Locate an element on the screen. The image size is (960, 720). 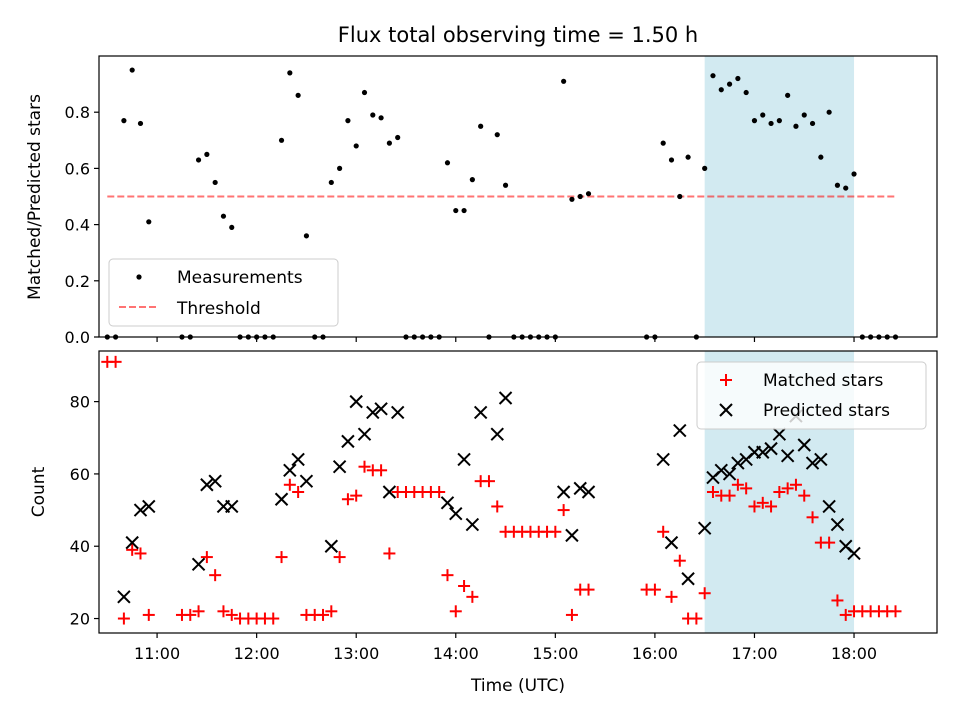
bottom-legend-box is located at coordinates (811, 395).